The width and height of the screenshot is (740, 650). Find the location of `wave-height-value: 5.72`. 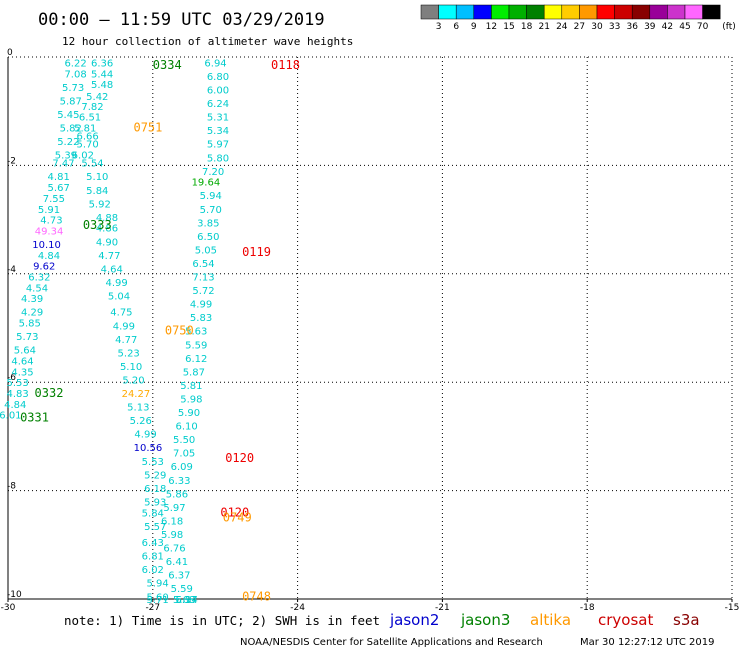

wave-height-value: 5.72 is located at coordinates (203, 291).